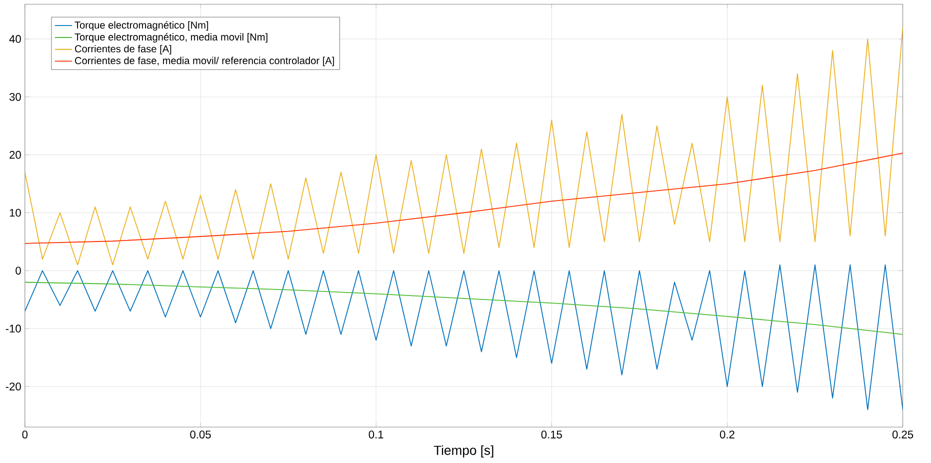 The image size is (931, 463). Describe the element at coordinates (903, 434) in the screenshot. I see `x-tick-label: 0.25` at that location.